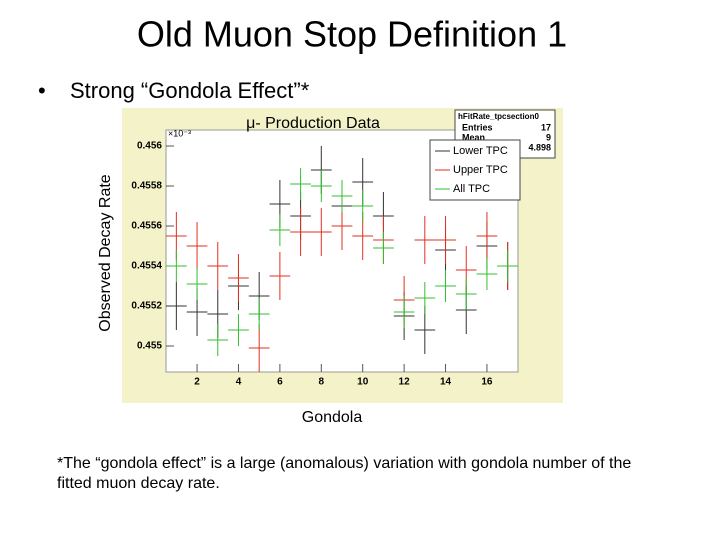  I want to click on legend-box, so click(475, 170).